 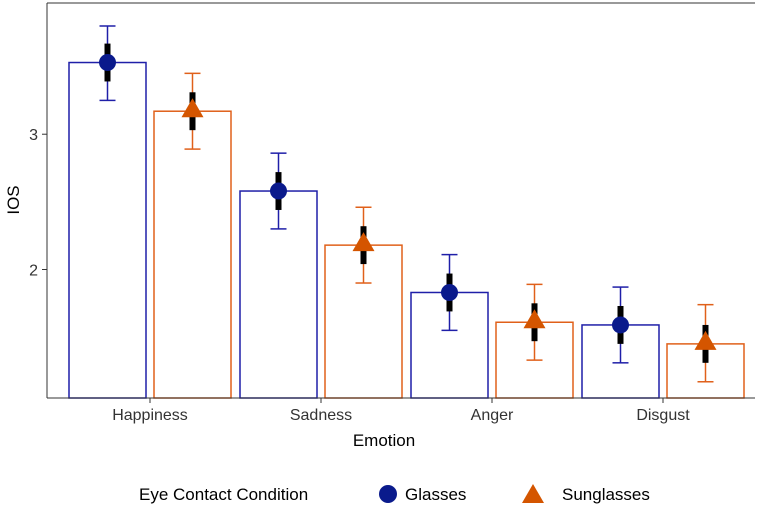 What do you see at coordinates (321, 415) in the screenshot?
I see `x-tick-label: Sadness` at bounding box center [321, 415].